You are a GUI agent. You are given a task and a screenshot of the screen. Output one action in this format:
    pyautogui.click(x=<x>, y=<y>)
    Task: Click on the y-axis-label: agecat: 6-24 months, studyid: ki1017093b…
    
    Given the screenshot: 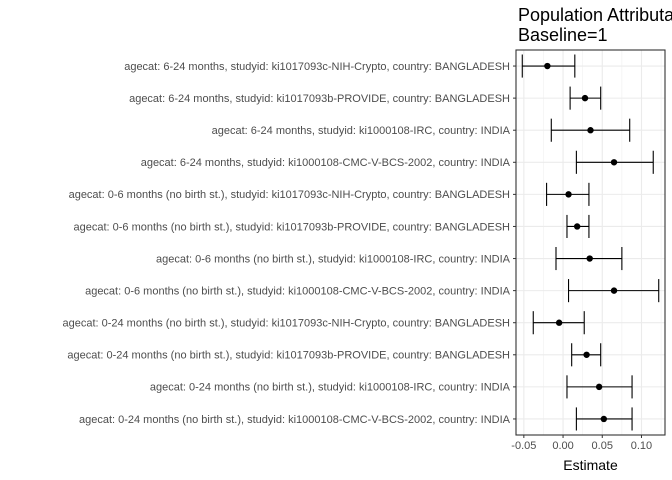 What is the action you would take?
    pyautogui.click(x=319, y=99)
    